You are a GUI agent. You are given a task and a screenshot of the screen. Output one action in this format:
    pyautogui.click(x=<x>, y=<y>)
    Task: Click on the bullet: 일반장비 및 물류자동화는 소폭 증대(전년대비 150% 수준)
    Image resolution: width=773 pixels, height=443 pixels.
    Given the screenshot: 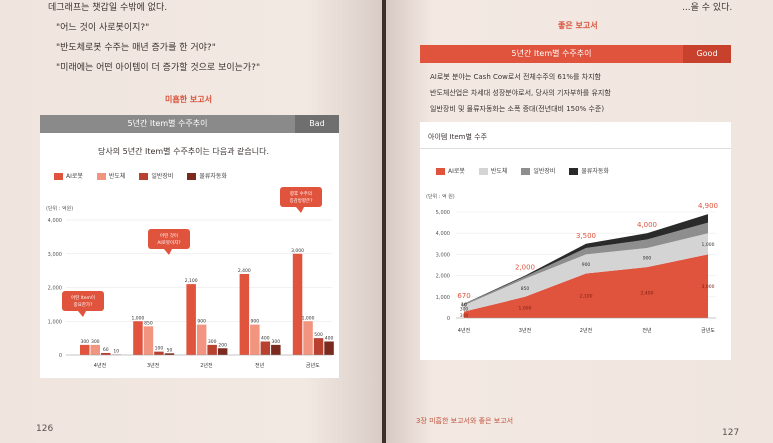 What is the action you would take?
    pyautogui.click(x=517, y=109)
    